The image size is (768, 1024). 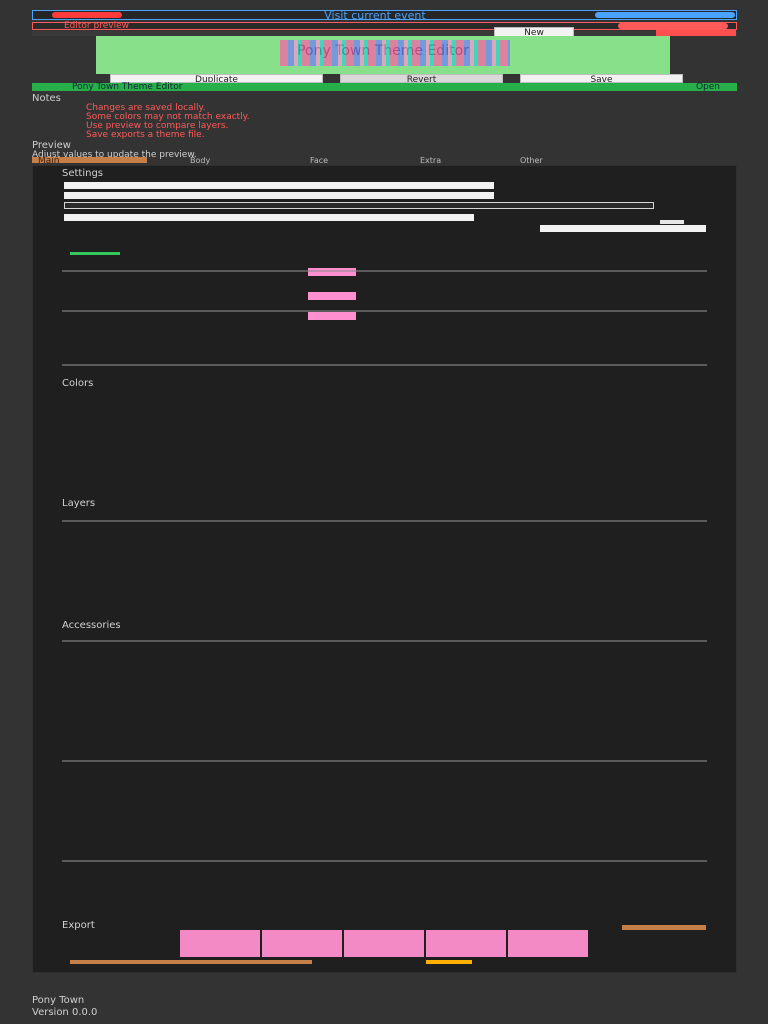 I want to click on path-bar, so click(x=384, y=87).